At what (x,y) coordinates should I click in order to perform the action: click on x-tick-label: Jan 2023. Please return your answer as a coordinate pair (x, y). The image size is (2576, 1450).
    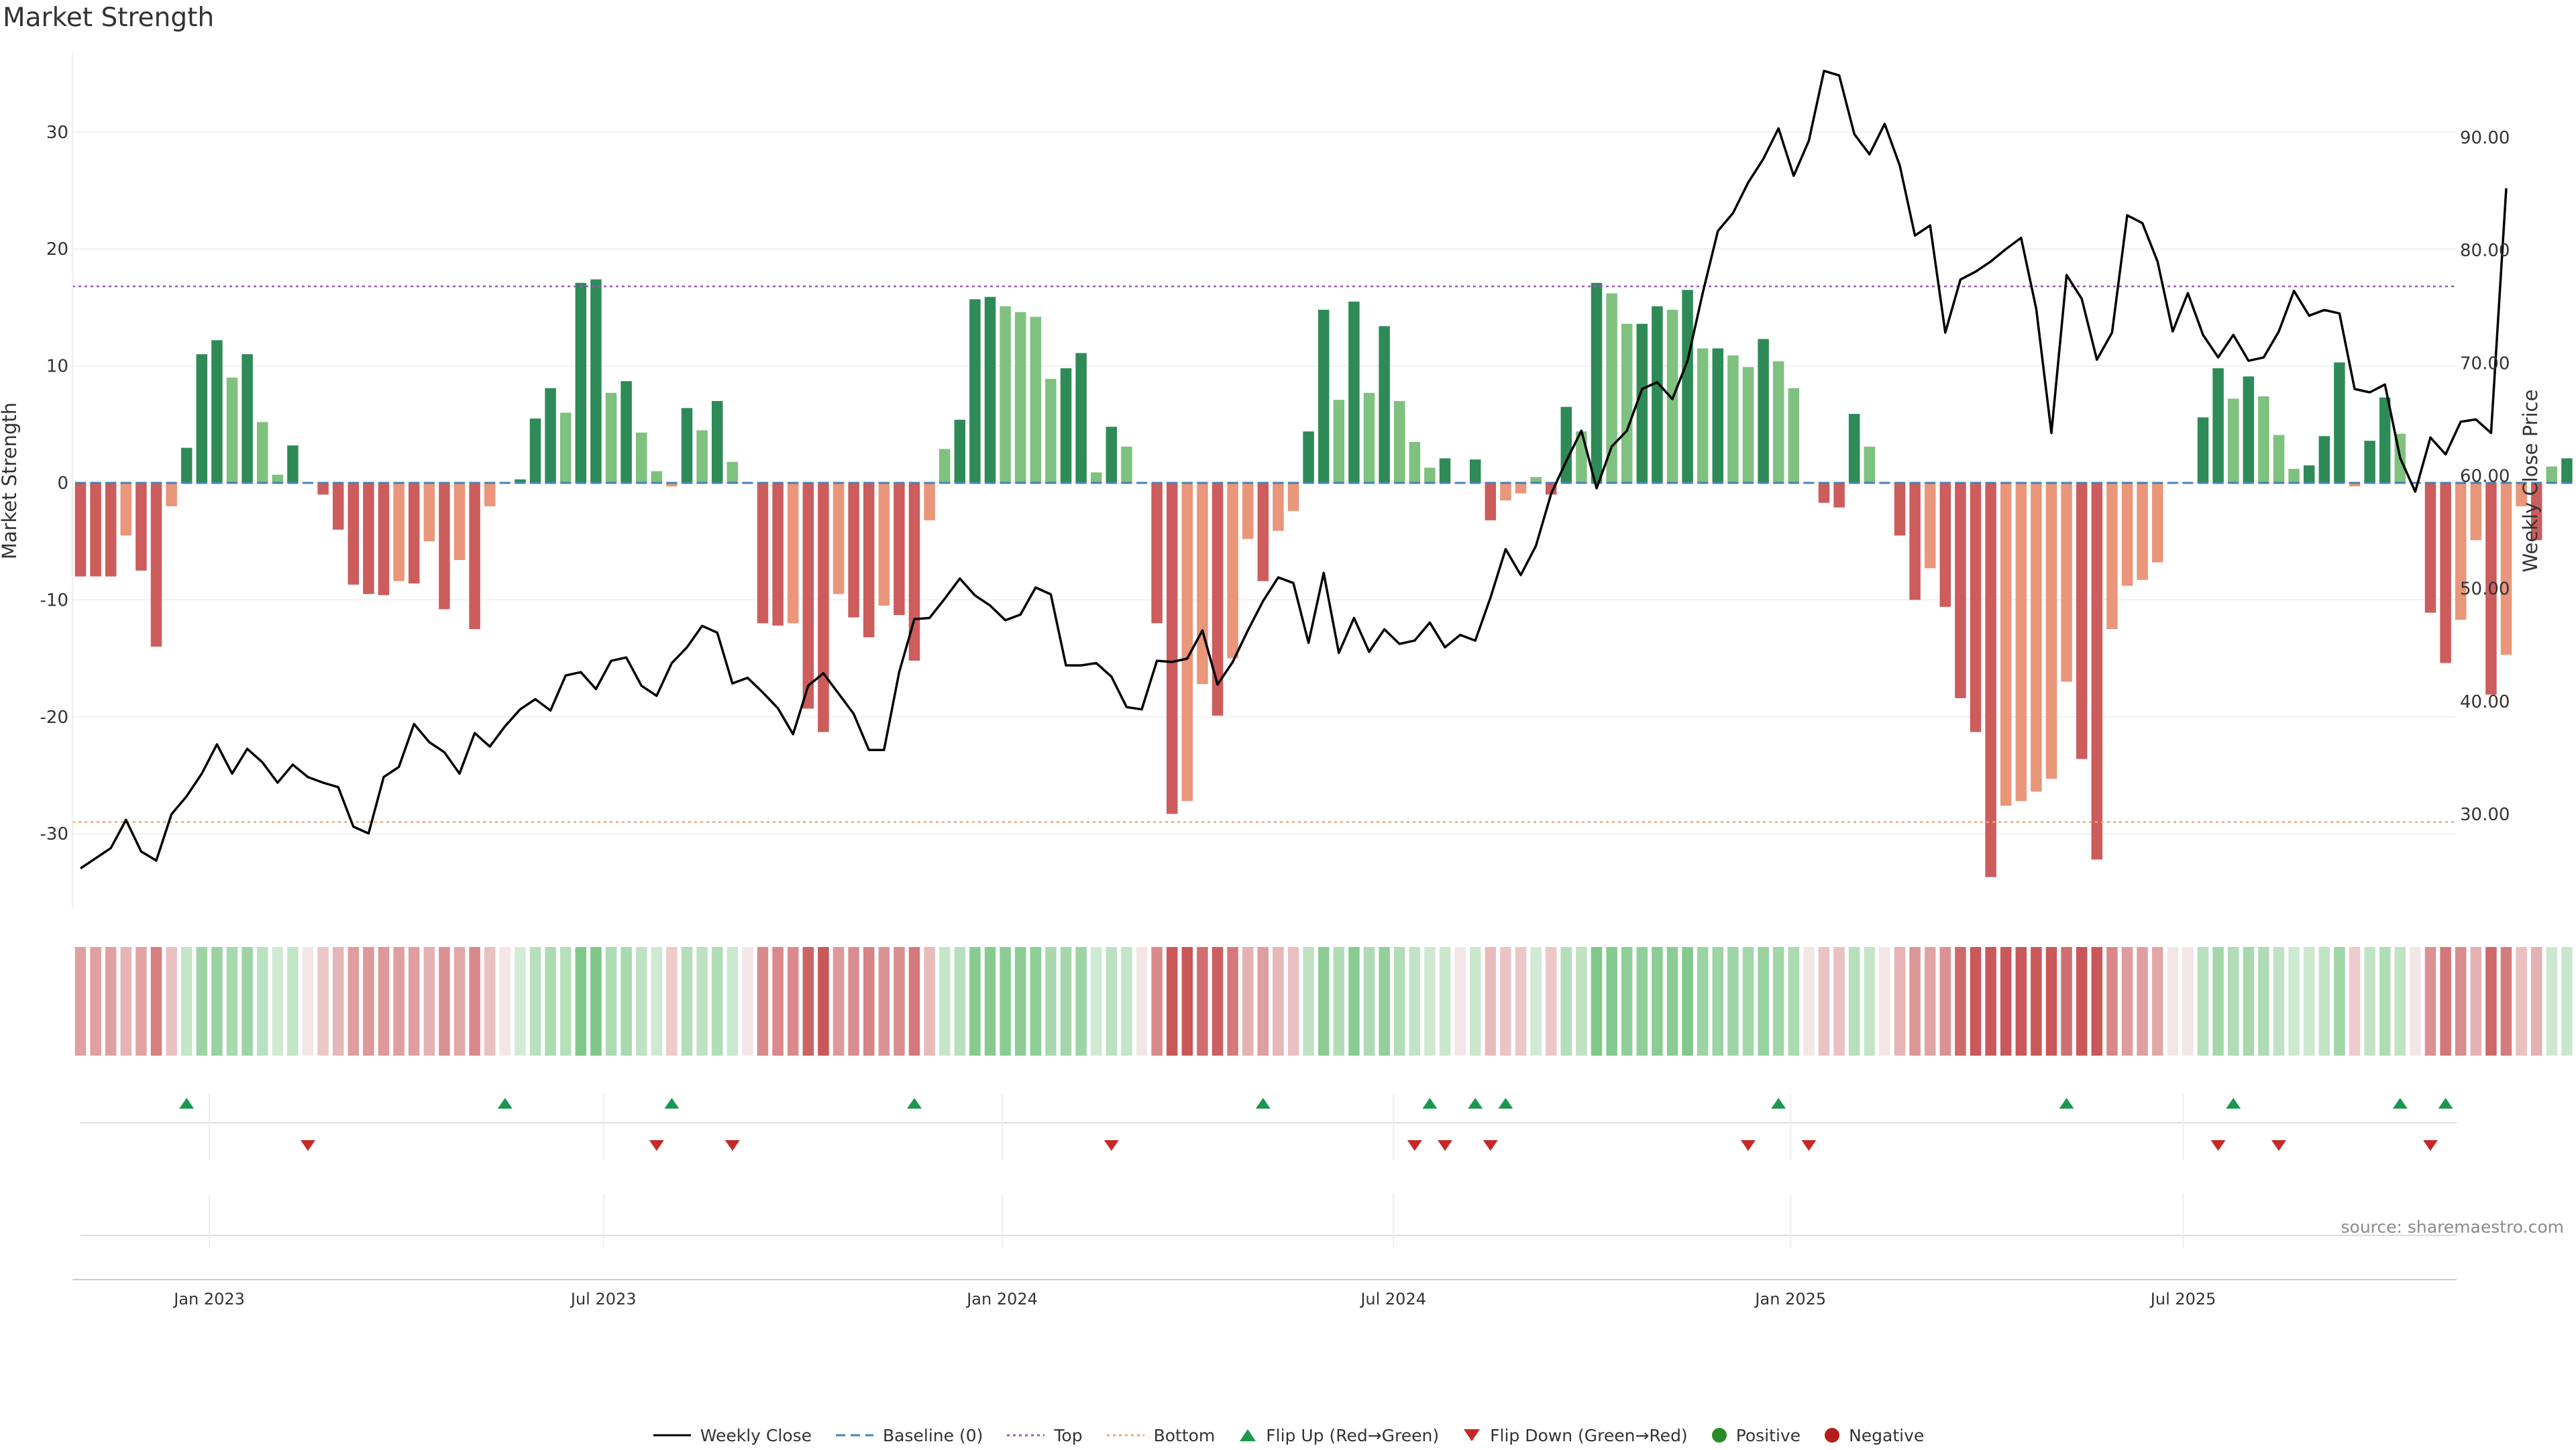
    Looking at the image, I should click on (208, 1299).